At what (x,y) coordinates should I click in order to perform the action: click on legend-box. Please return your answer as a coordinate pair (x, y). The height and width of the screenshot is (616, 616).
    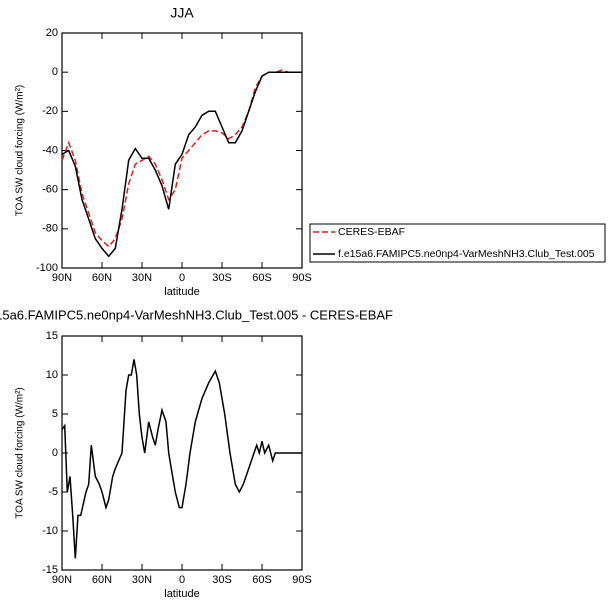
    Looking at the image, I should click on (457, 243).